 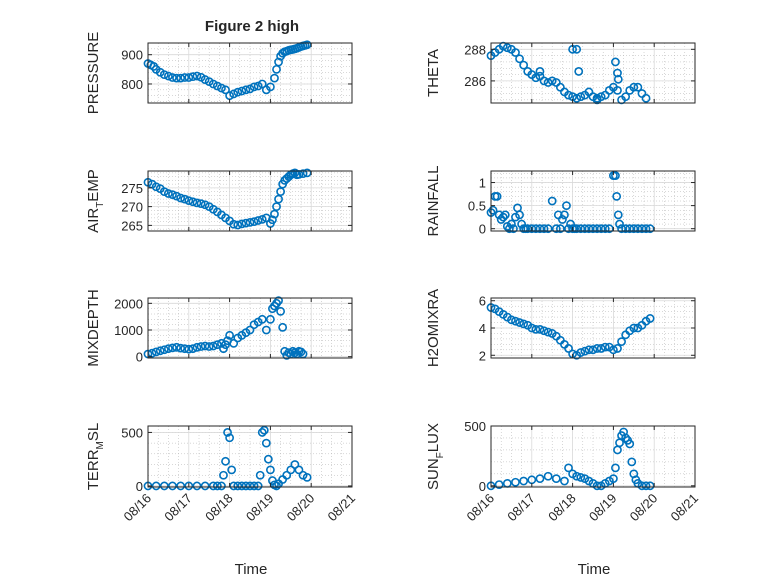 I want to click on y-tick-label: 286, so click(x=475, y=81).